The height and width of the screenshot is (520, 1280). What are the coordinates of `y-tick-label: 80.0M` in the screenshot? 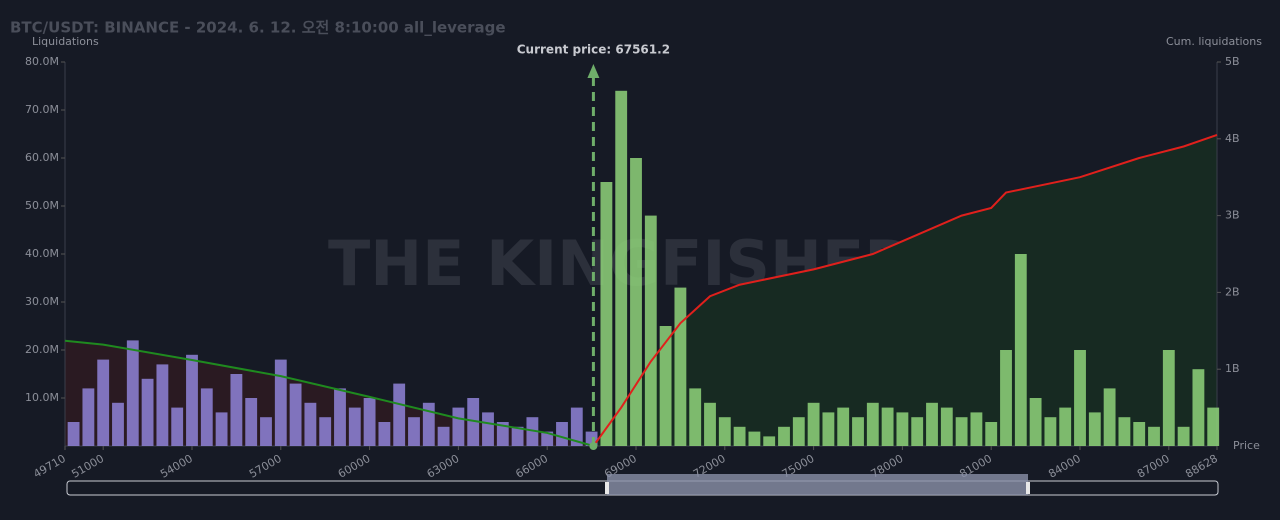 It's located at (42, 61).